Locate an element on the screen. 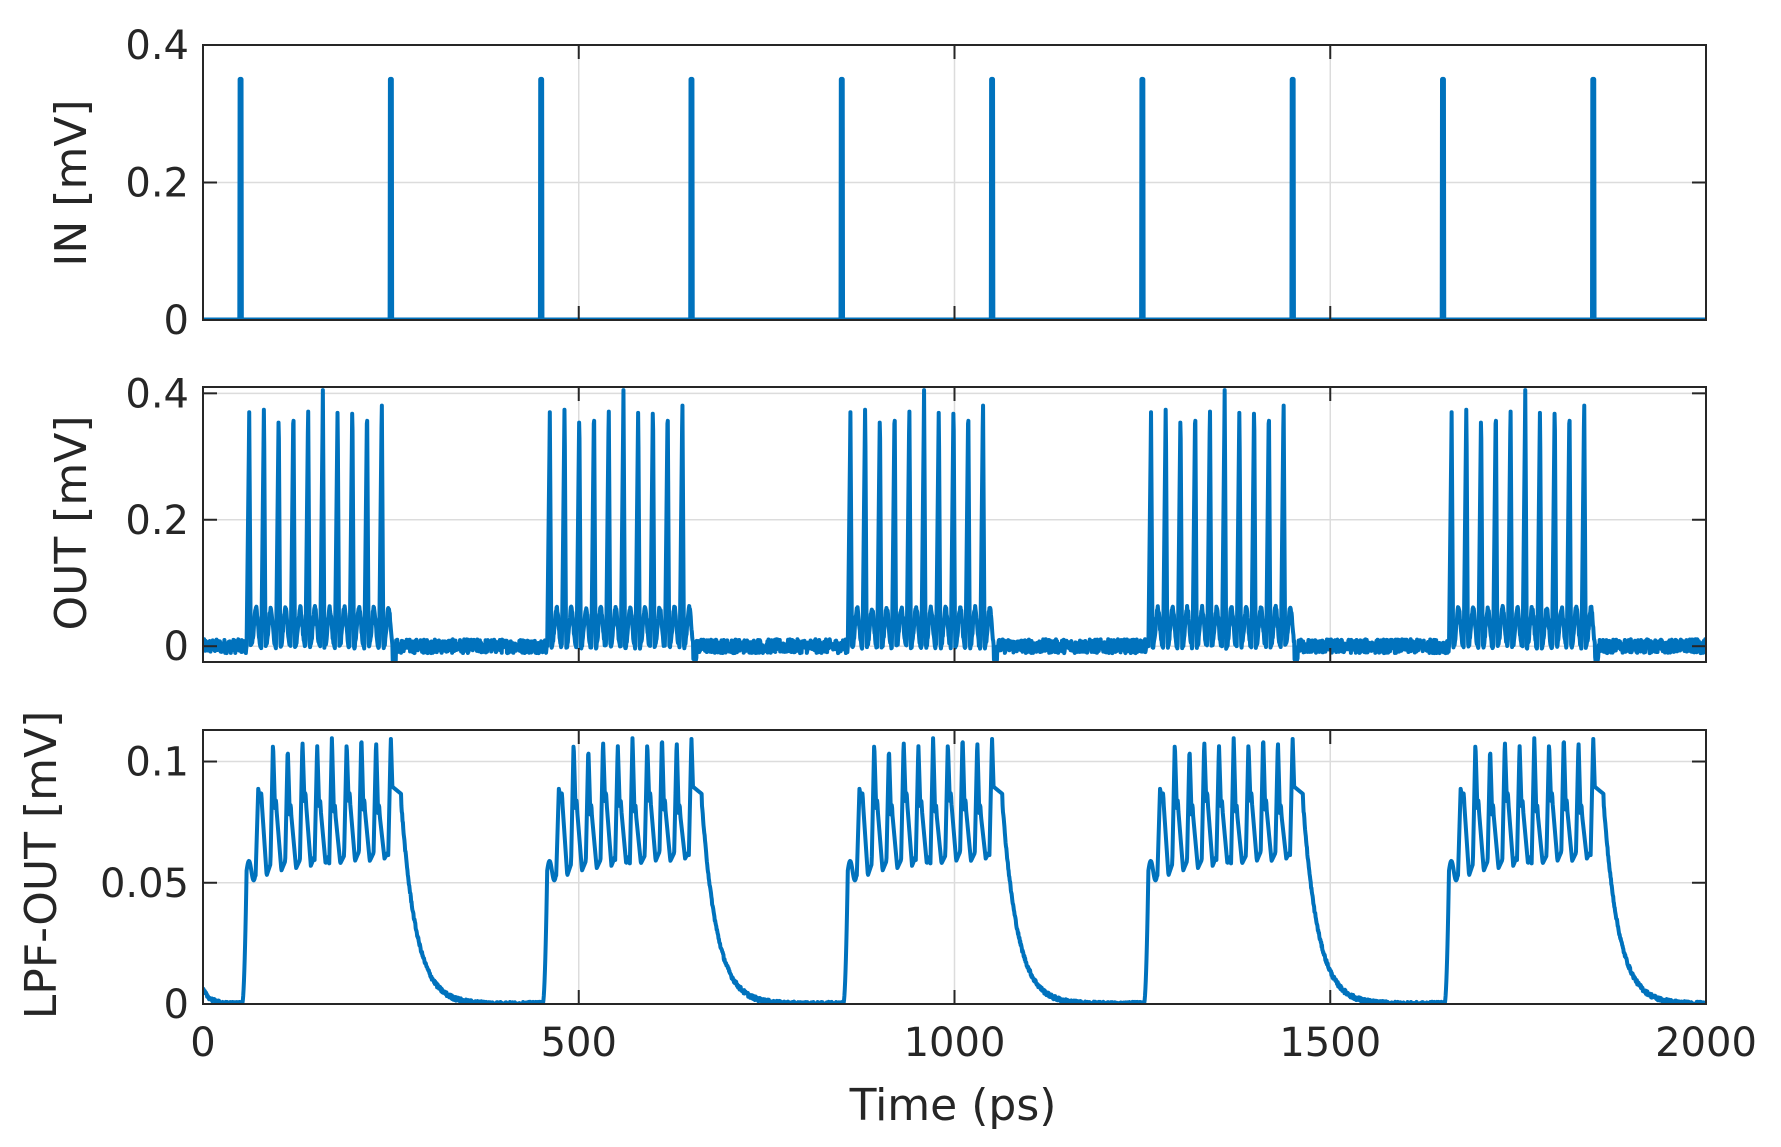  lpf-output-panel-ytick-label-0: 0 is located at coordinates (176, 1005).